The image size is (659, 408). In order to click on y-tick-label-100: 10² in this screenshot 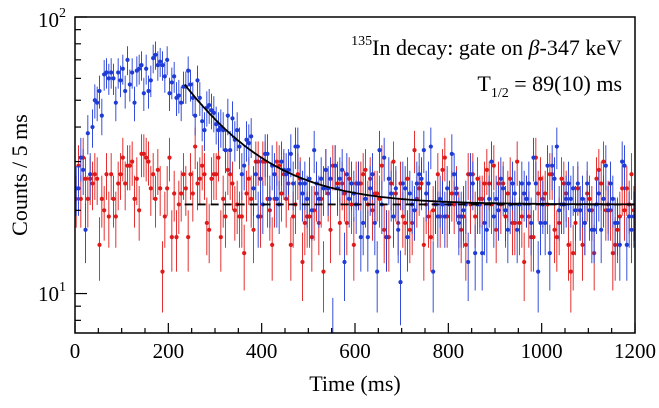, I will do `click(52, 19)`.